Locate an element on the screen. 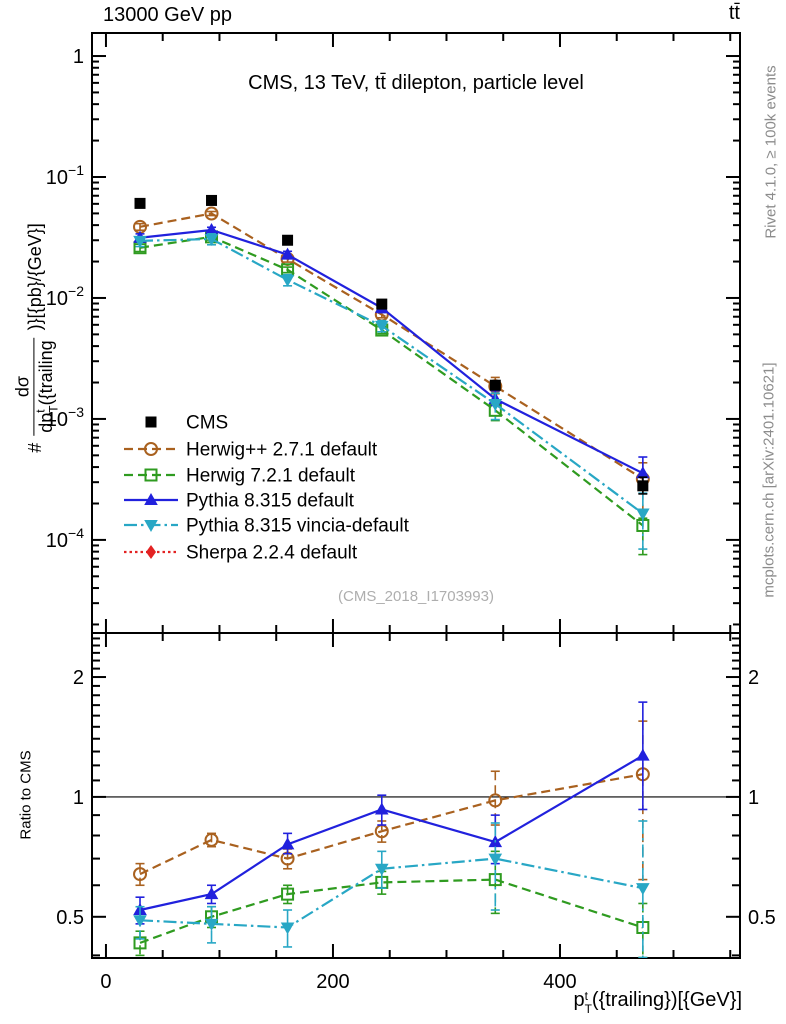  x-axis-tick-labels: 0 200 400 is located at coordinates (338, 982).